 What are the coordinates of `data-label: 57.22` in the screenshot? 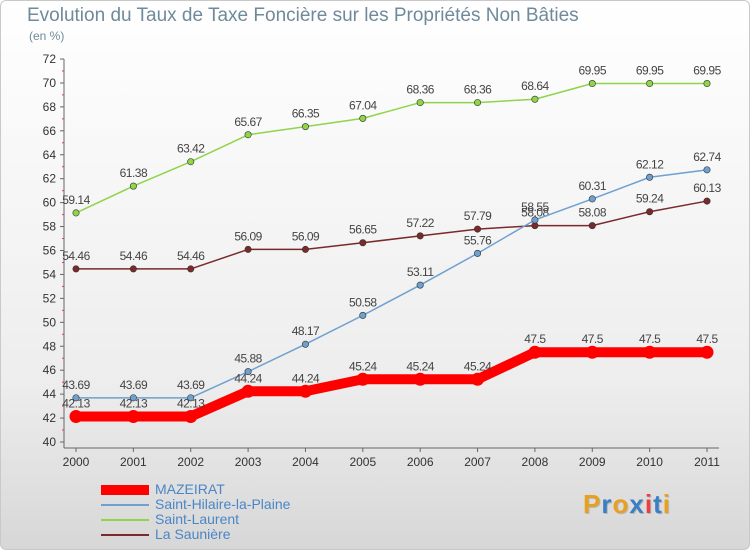 It's located at (420, 223).